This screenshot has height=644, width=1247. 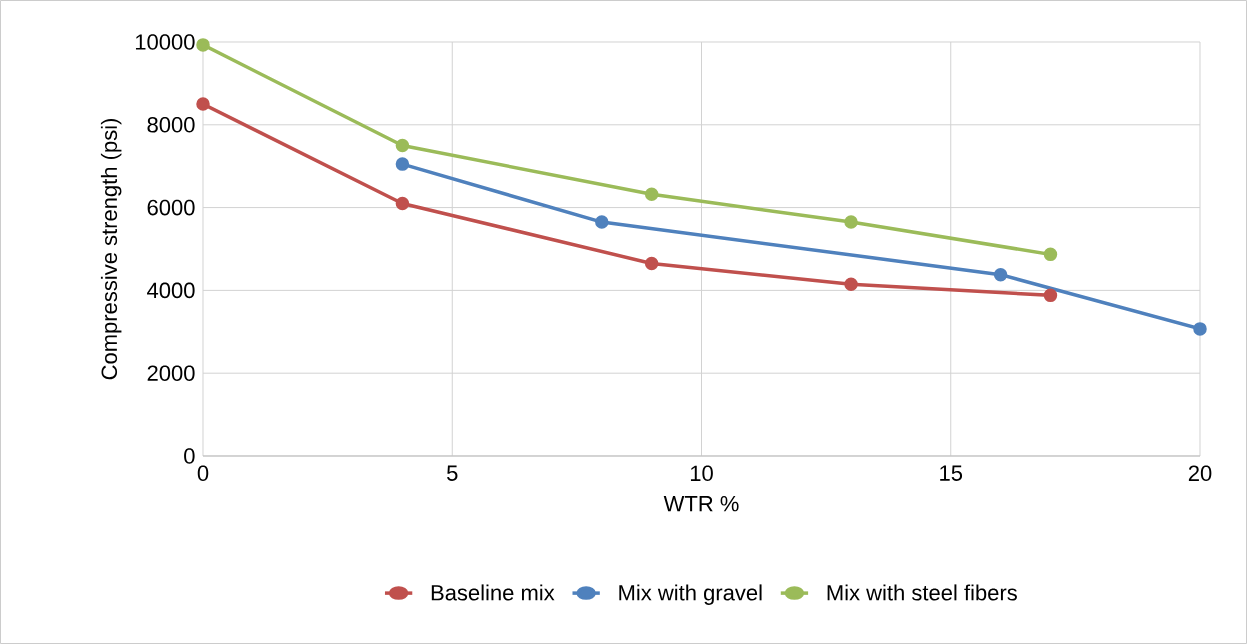 I want to click on y-tick-label: 10000, so click(x=165, y=42).